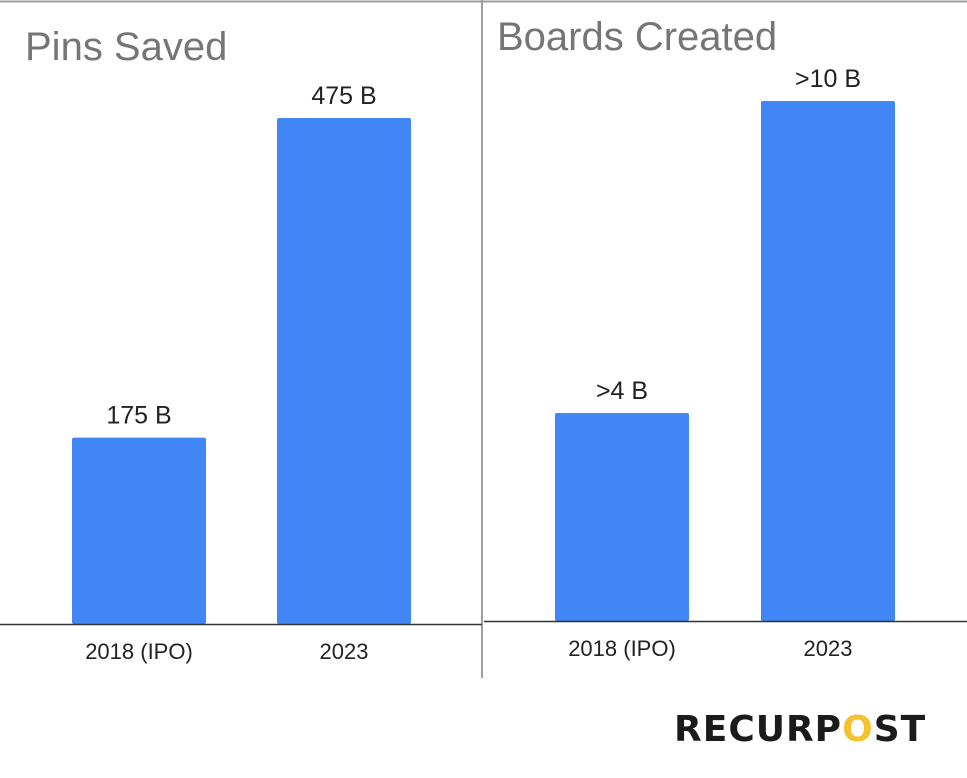 This screenshot has width=967, height=778. I want to click on data-label: >10 B, so click(828, 79).